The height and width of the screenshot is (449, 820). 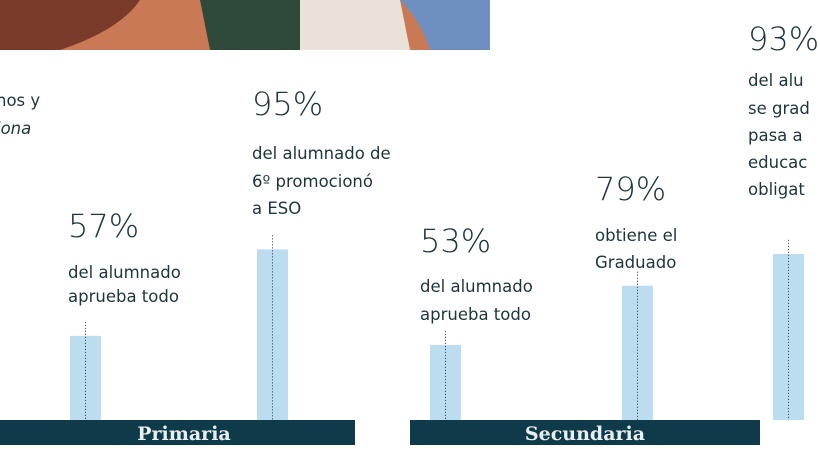 I want to click on annotation: del alumnado de, so click(x=321, y=153).